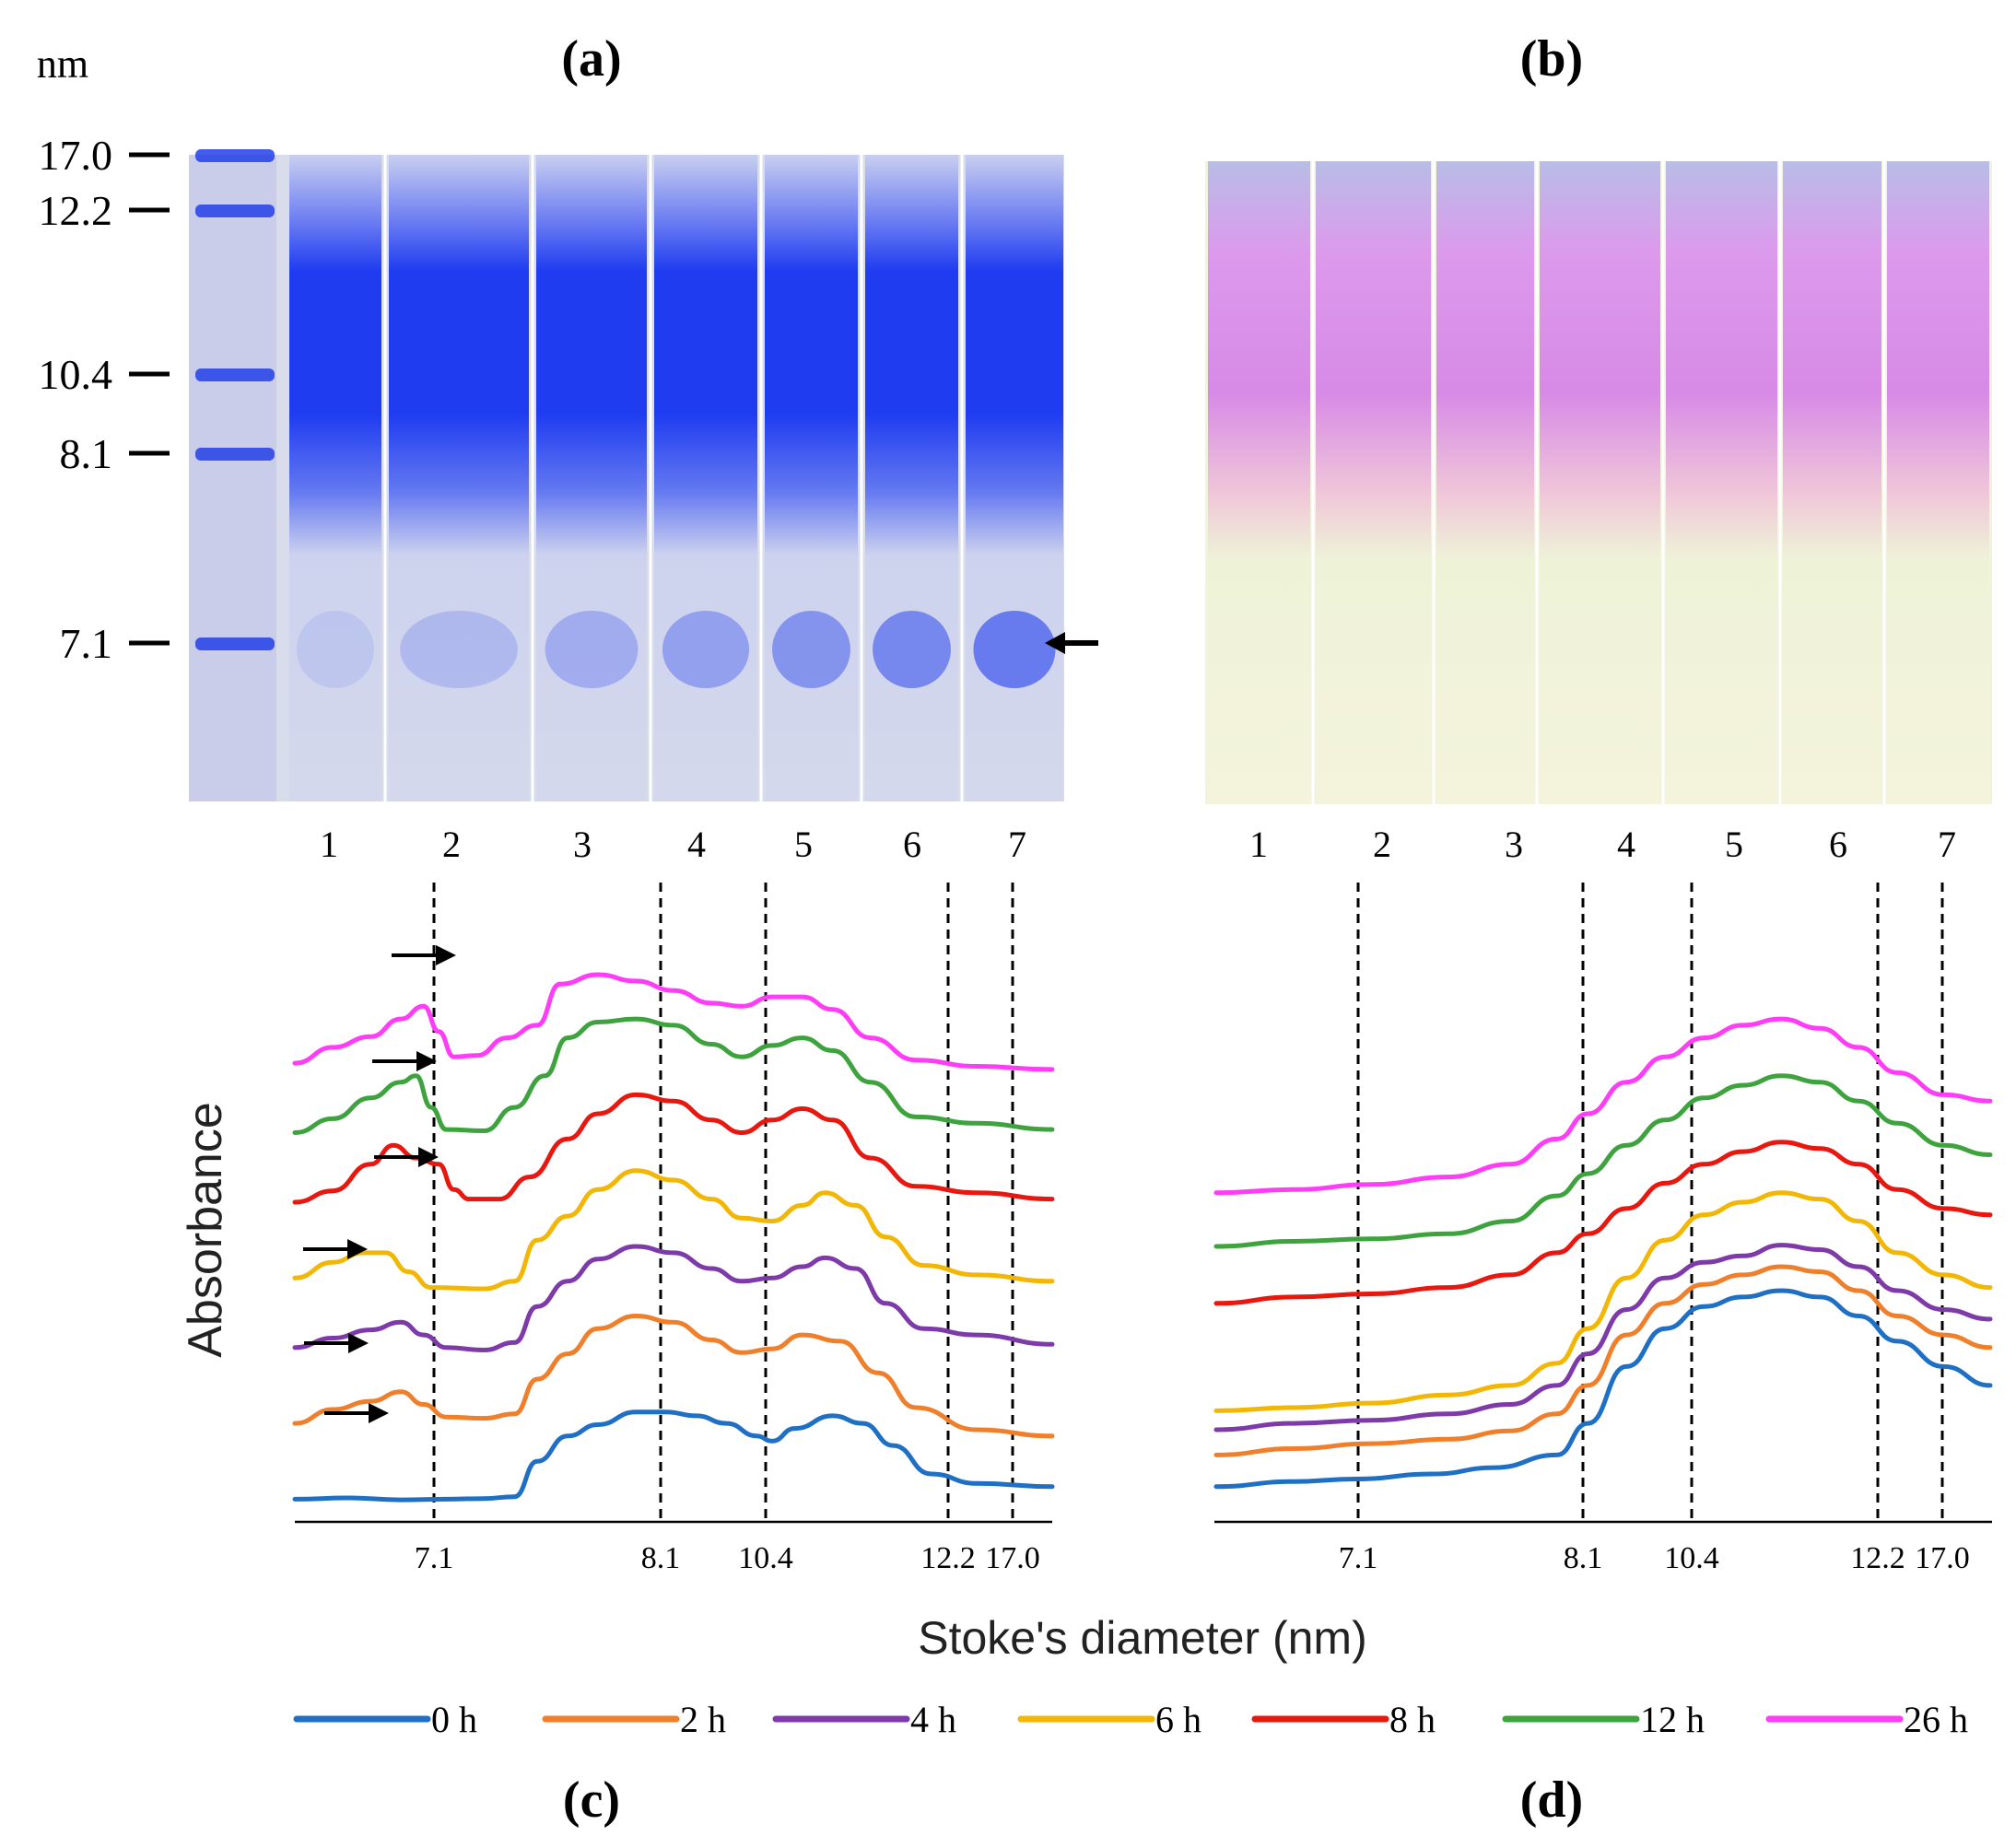 This screenshot has height=1836, width=2016. What do you see at coordinates (104, 399) in the screenshot?
I see `gel-a-marker-labels: 17.0 12.2 10.4 8.1 7.1` at bounding box center [104, 399].